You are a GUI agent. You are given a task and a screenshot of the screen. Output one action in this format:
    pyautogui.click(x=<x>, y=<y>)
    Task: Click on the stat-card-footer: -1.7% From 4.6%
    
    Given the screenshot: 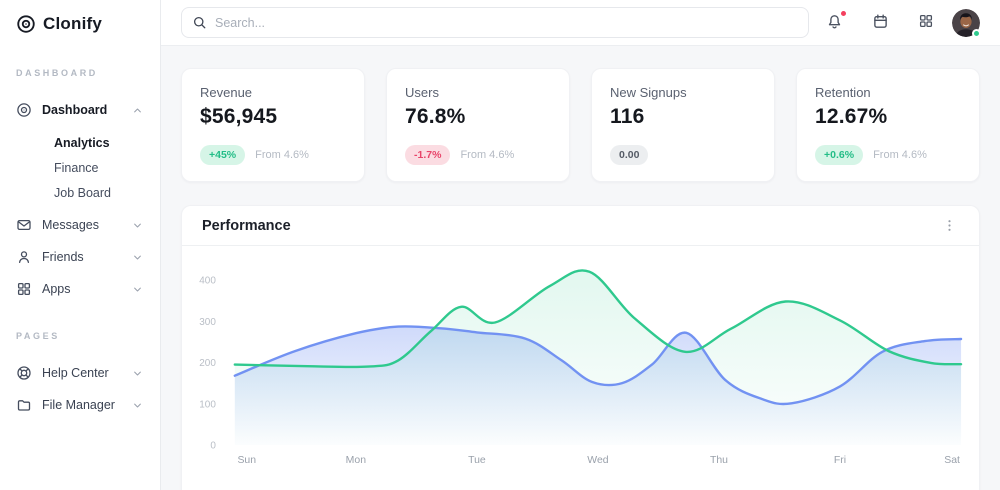 What is the action you would take?
    pyautogui.click(x=478, y=155)
    